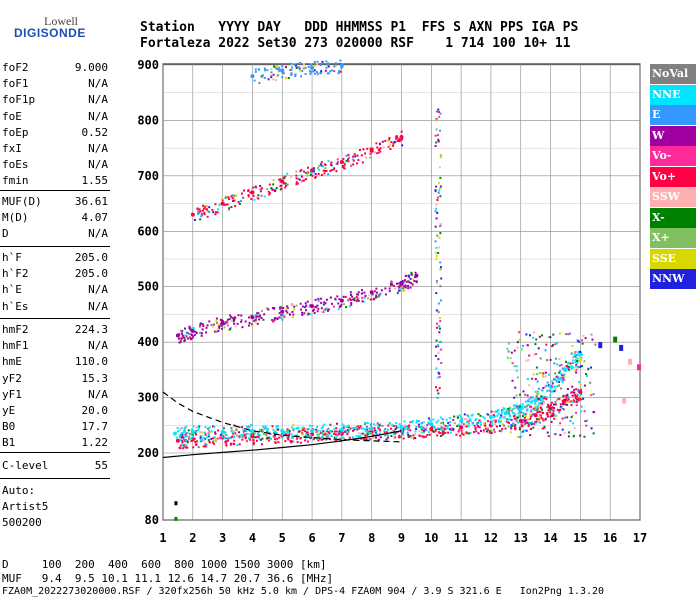 The height and width of the screenshot is (600, 700). I want to click on param-label: yE, so click(9, 410).